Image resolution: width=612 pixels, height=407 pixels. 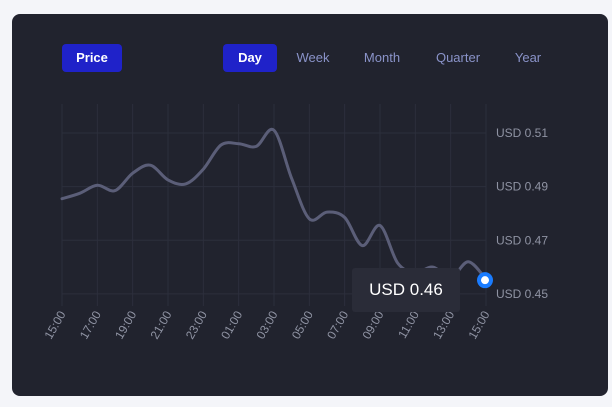 What do you see at coordinates (337, 324) in the screenshot?
I see `x-tick-label: 07:00` at bounding box center [337, 324].